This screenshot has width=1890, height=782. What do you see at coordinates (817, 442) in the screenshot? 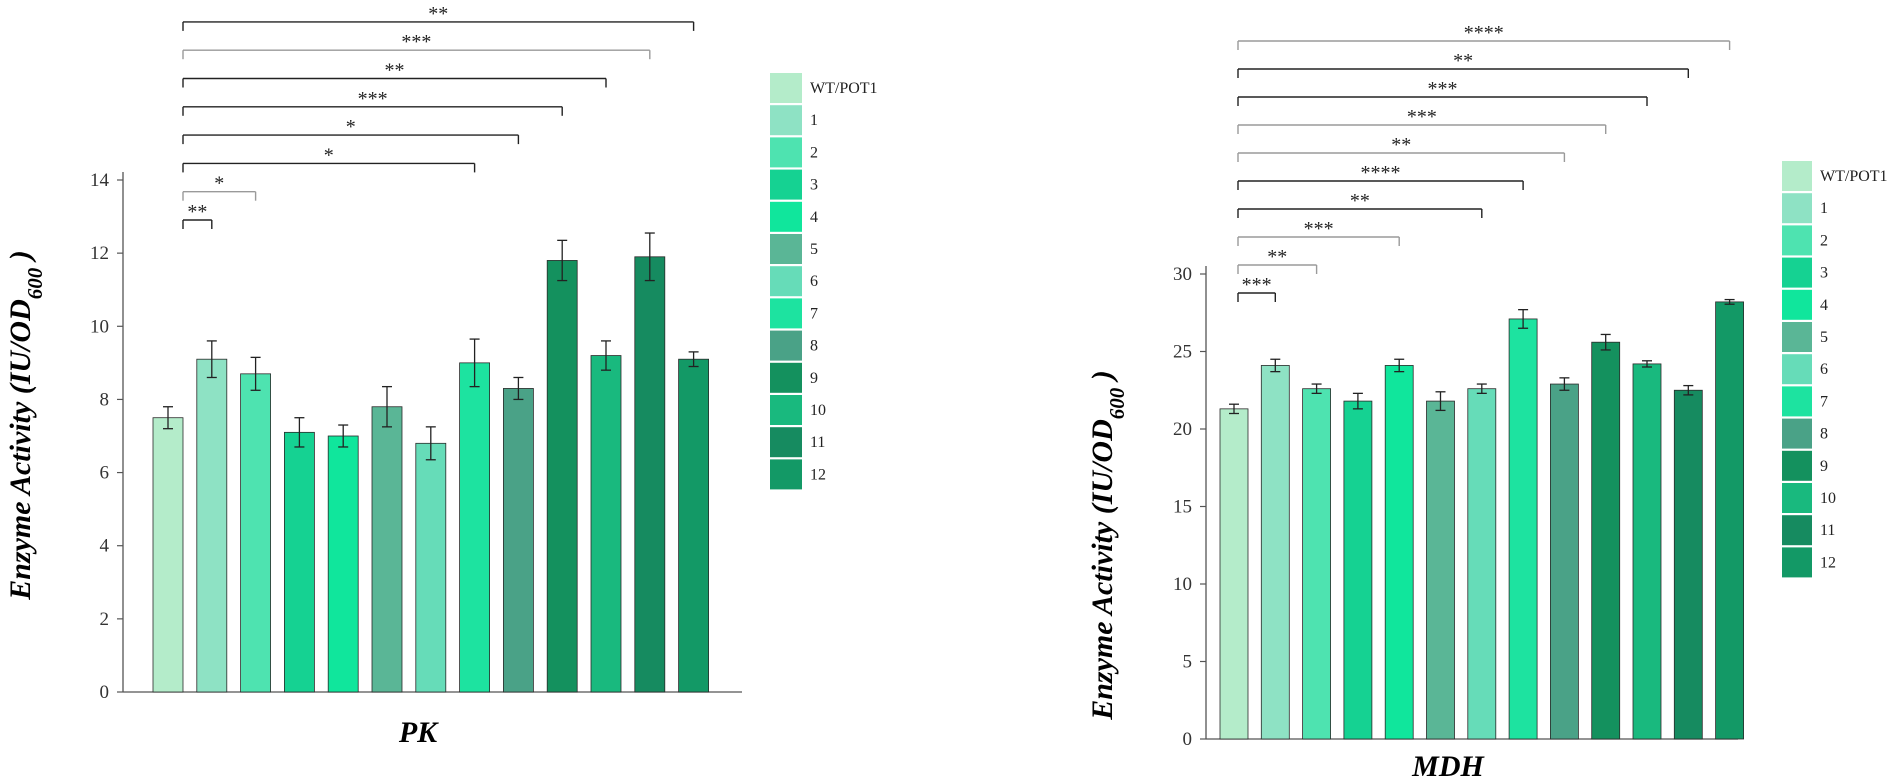
I see `legend-label: 11` at bounding box center [817, 442].